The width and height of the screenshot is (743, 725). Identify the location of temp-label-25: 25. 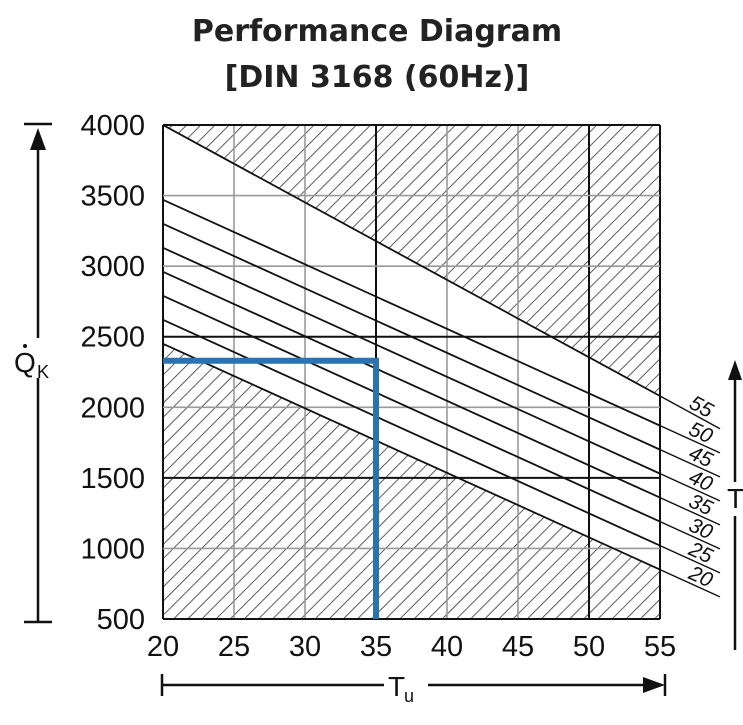
(700, 552).